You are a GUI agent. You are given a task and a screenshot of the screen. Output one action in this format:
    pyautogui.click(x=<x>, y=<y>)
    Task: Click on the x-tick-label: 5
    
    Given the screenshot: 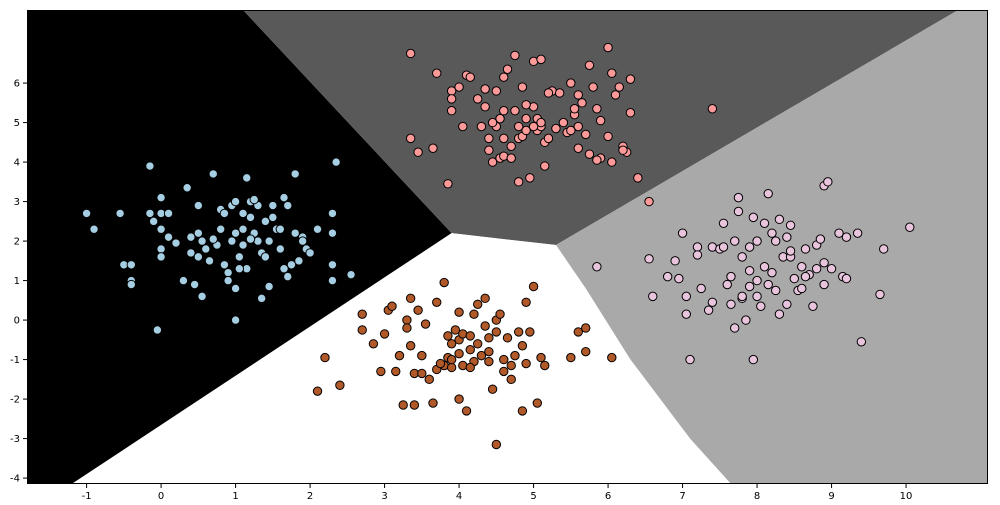 What is the action you would take?
    pyautogui.click(x=533, y=496)
    